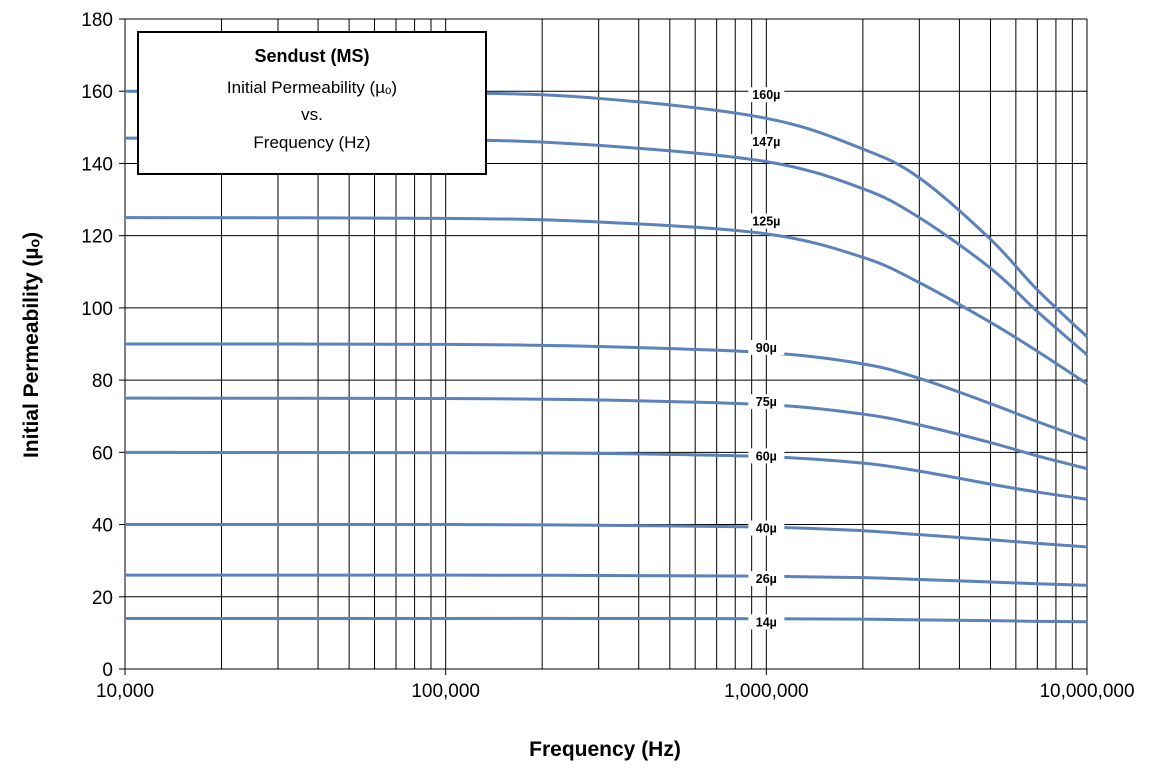 The width and height of the screenshot is (1159, 770). Describe the element at coordinates (605, 749) in the screenshot. I see `x-axis-title: Frequency (Hz)` at that location.